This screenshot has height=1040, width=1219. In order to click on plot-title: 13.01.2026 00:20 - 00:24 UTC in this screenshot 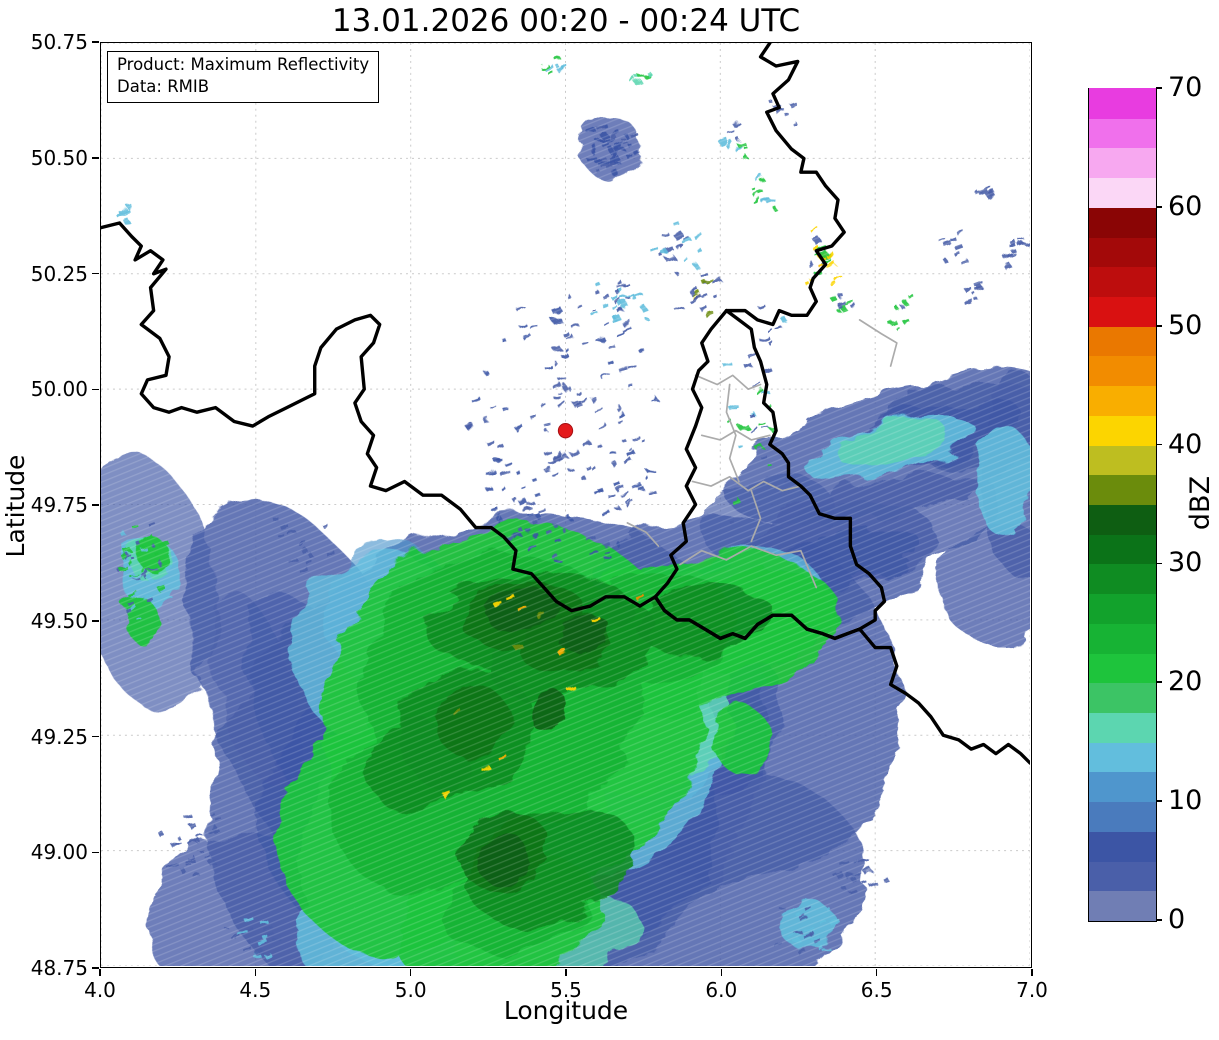, I will do `click(566, 21)`.